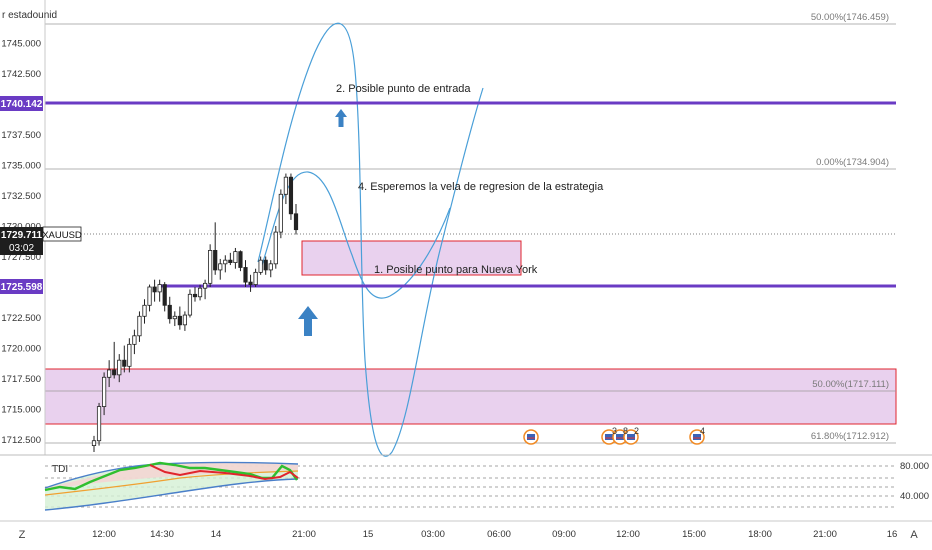  What do you see at coordinates (21, 166) in the screenshot?
I see `price-tick-label: 1735.000` at bounding box center [21, 166].